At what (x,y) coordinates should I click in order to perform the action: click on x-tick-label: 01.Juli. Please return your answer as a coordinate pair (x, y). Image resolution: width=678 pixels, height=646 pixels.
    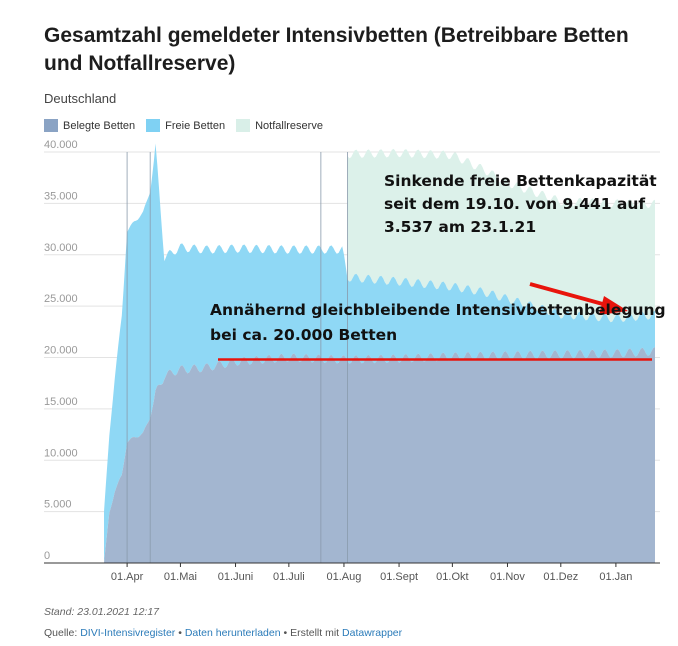
    Looking at the image, I should click on (289, 577).